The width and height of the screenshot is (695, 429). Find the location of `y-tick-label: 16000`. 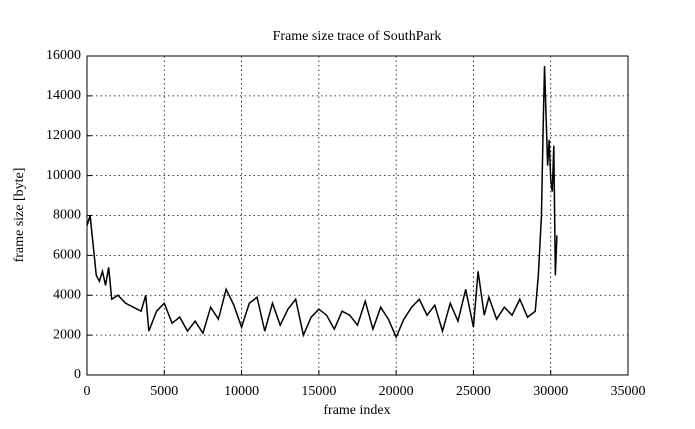

y-tick-label: 16000 is located at coordinates (63, 55).